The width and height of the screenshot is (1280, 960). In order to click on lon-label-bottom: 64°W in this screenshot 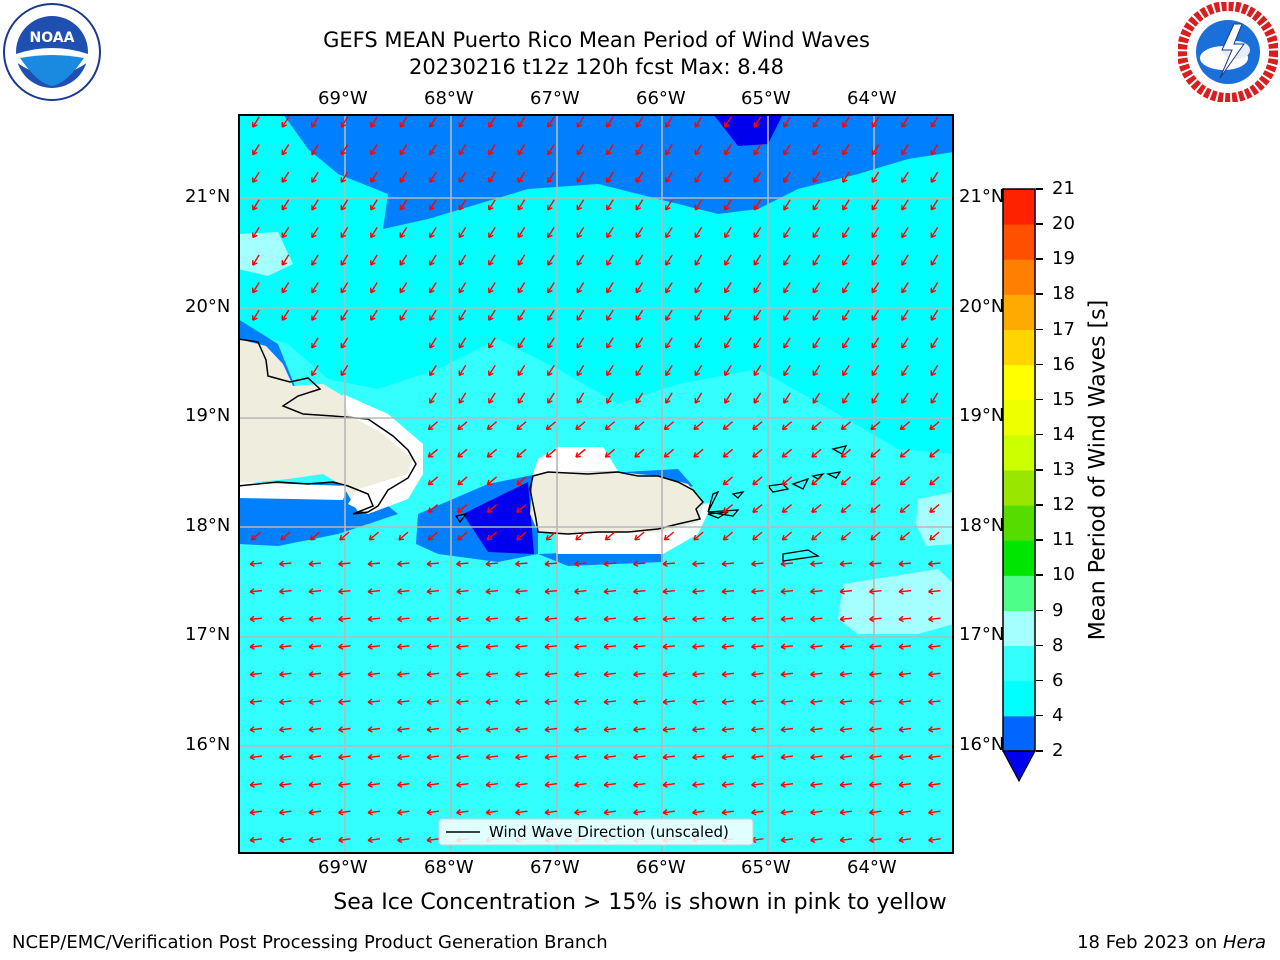, I will do `click(872, 867)`.